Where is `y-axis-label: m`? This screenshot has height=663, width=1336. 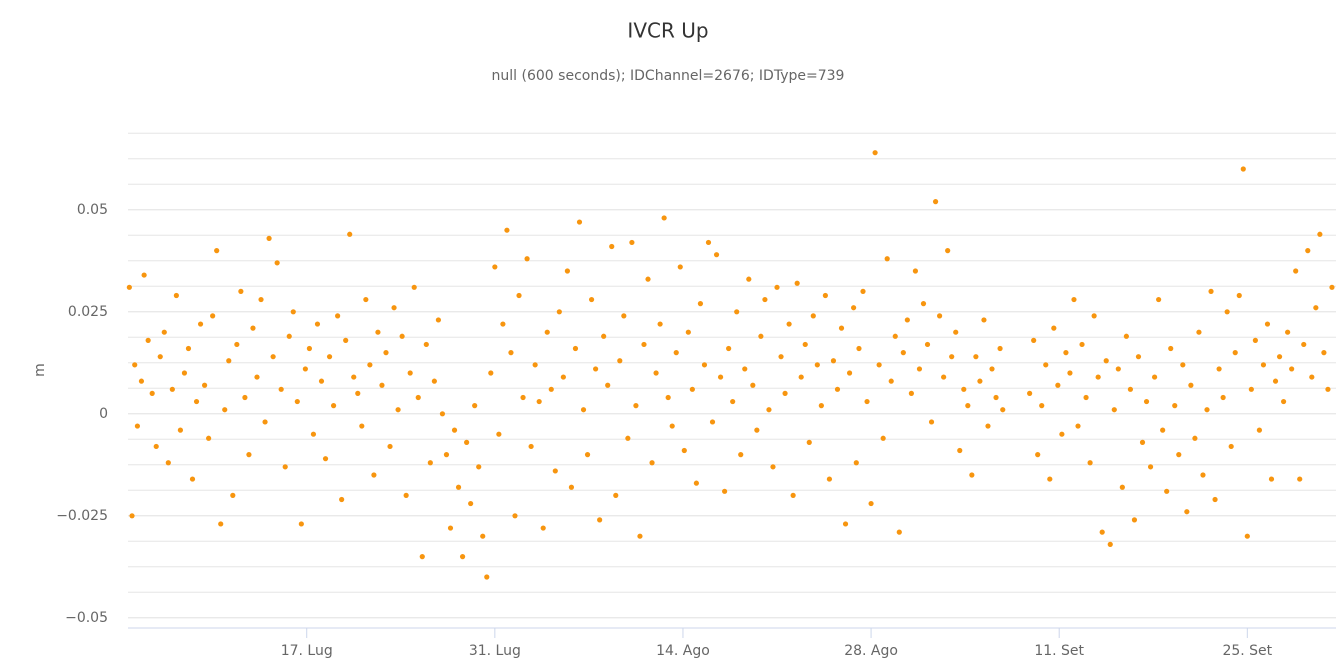
y-axis-label: m is located at coordinates (40, 370).